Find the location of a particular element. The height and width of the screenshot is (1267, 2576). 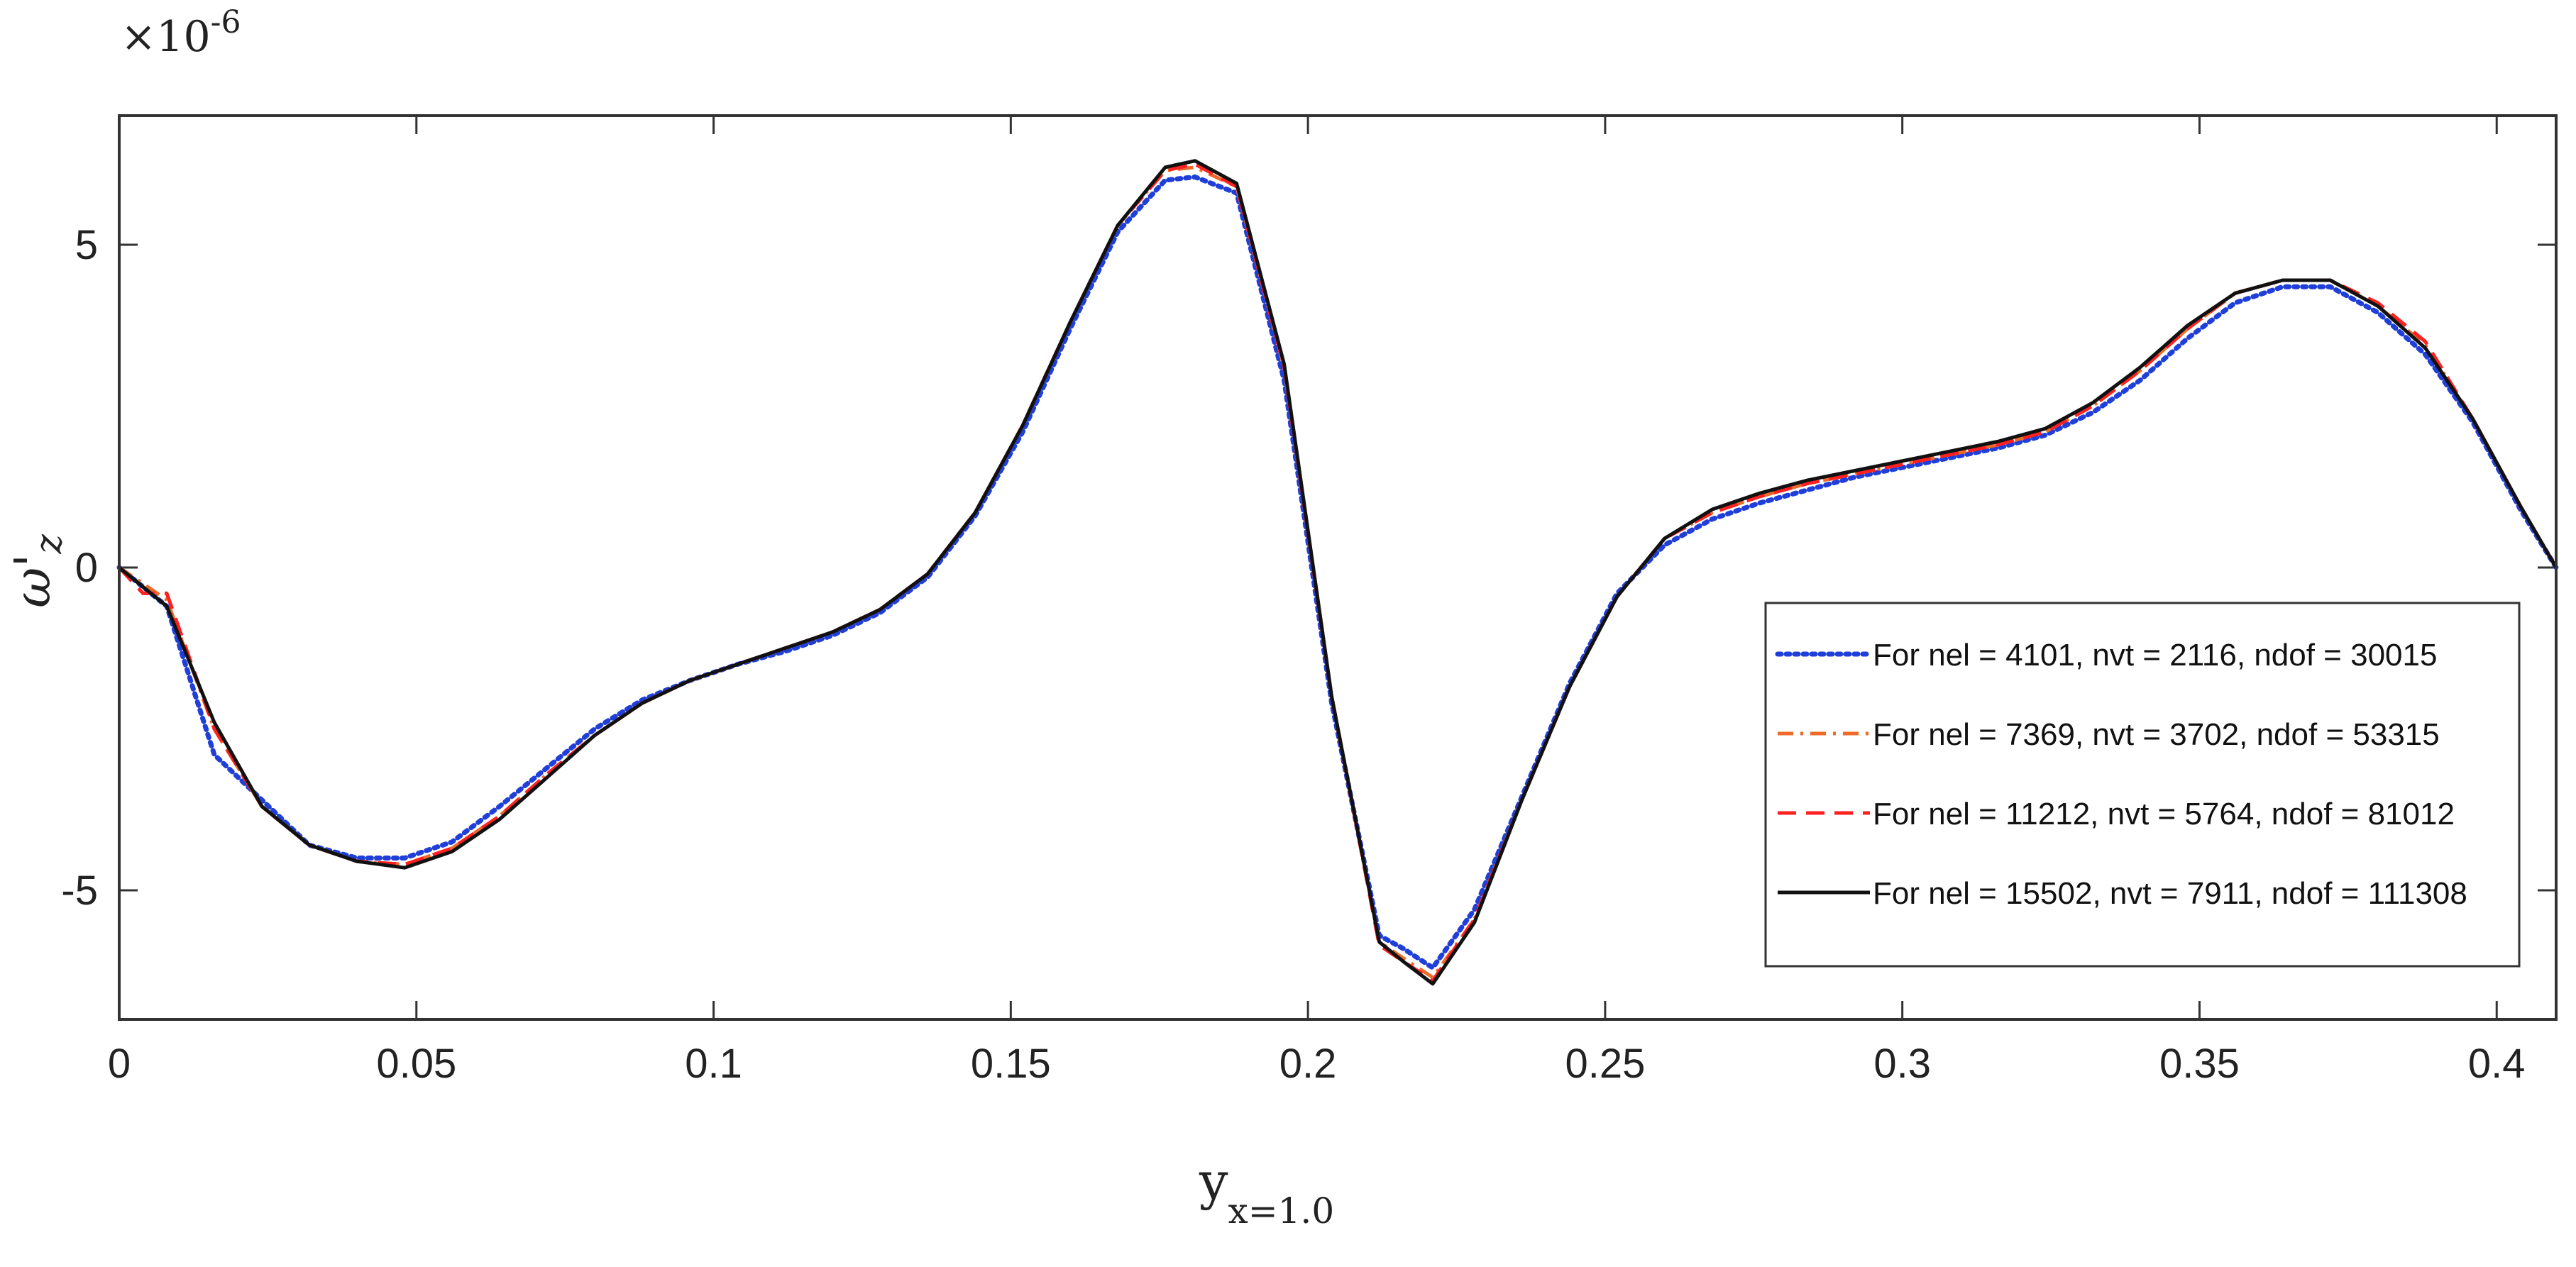

x-tick-label: 0.2 is located at coordinates (1308, 1064).